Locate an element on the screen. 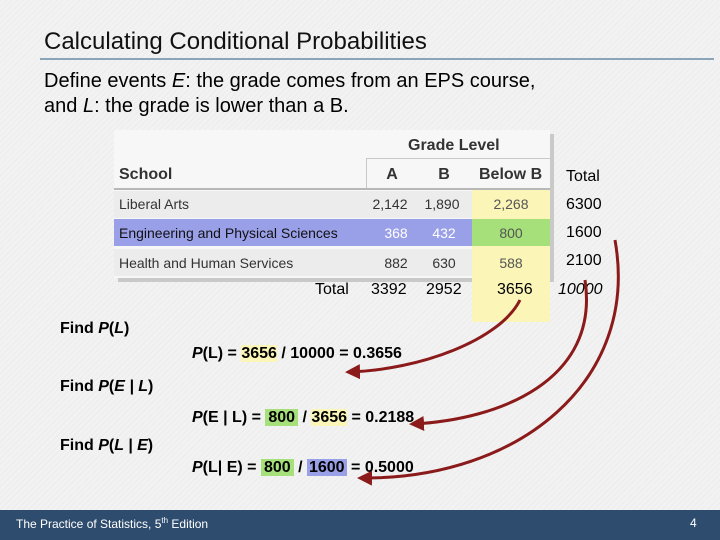  cell-highlight-green is located at coordinates (511, 232).